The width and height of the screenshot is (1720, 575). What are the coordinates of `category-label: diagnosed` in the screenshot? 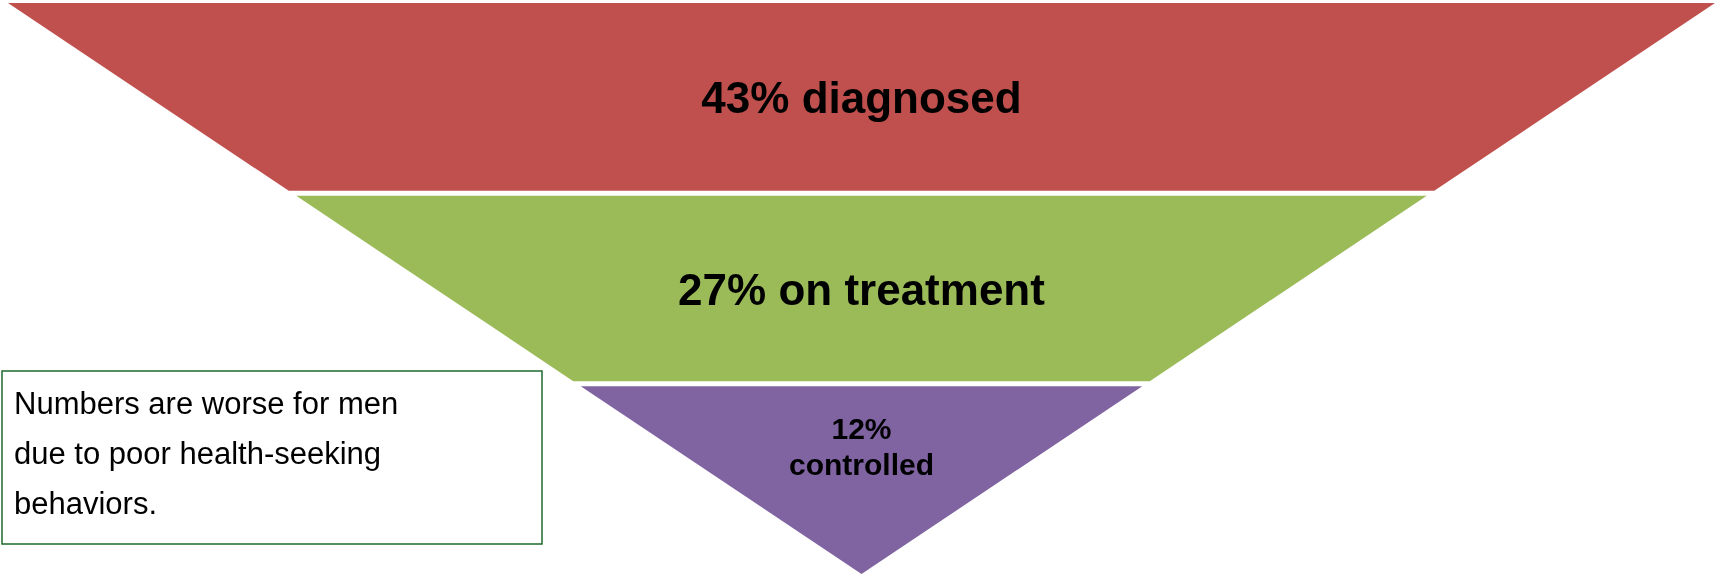 It's located at (905, 97).